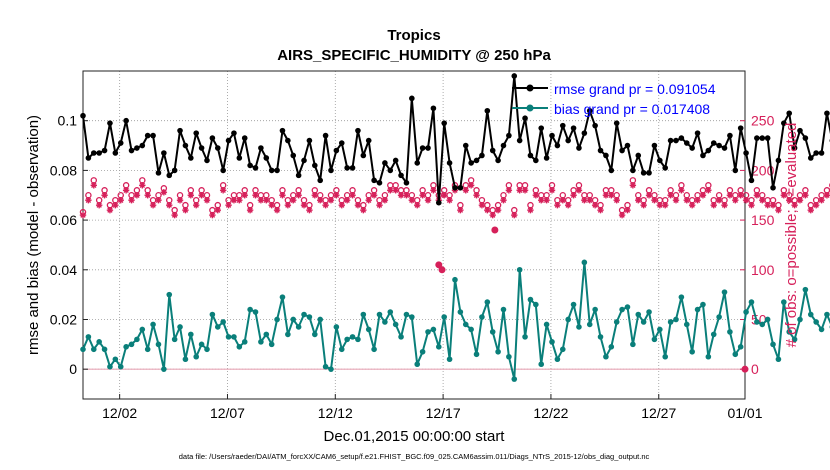 This screenshot has width=830, height=470. I want to click on x-axis-label: Dec.01,2015 00:00:00 start, so click(415, 436).